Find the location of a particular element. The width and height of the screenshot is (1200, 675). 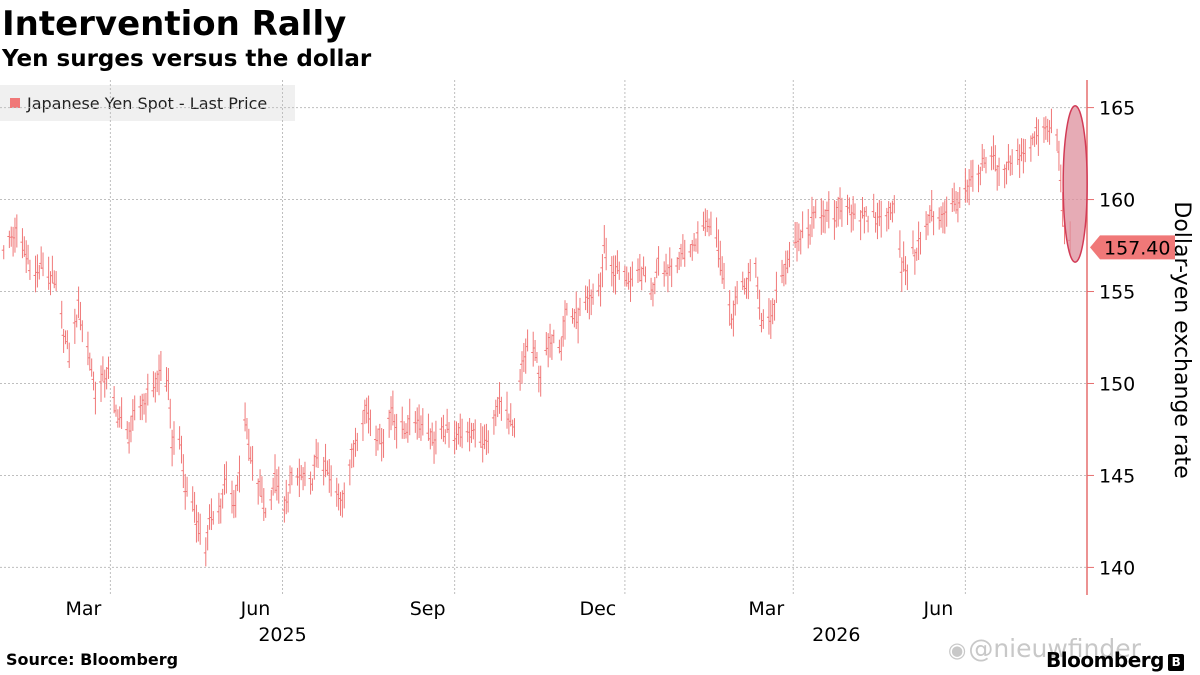

x-axis-labels: Mar Jun Sep Dec Mar Jun 2025 2026 is located at coordinates (509, 622).